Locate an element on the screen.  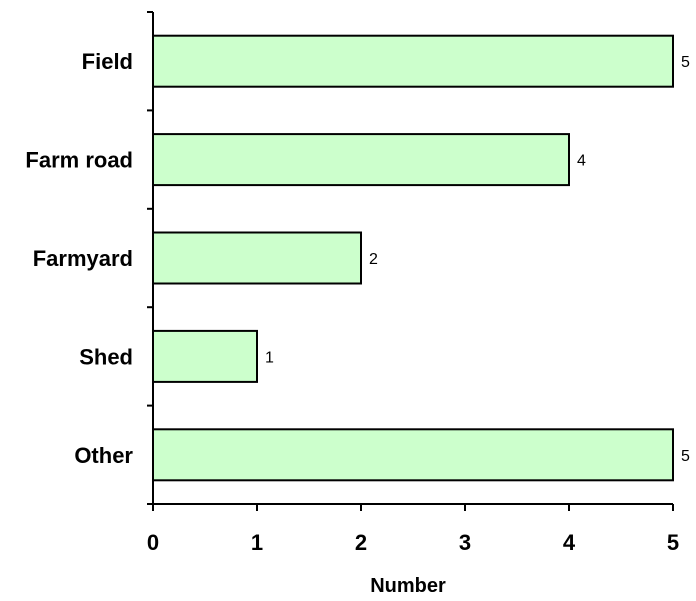
x-axis-title: Number is located at coordinates (408, 586).